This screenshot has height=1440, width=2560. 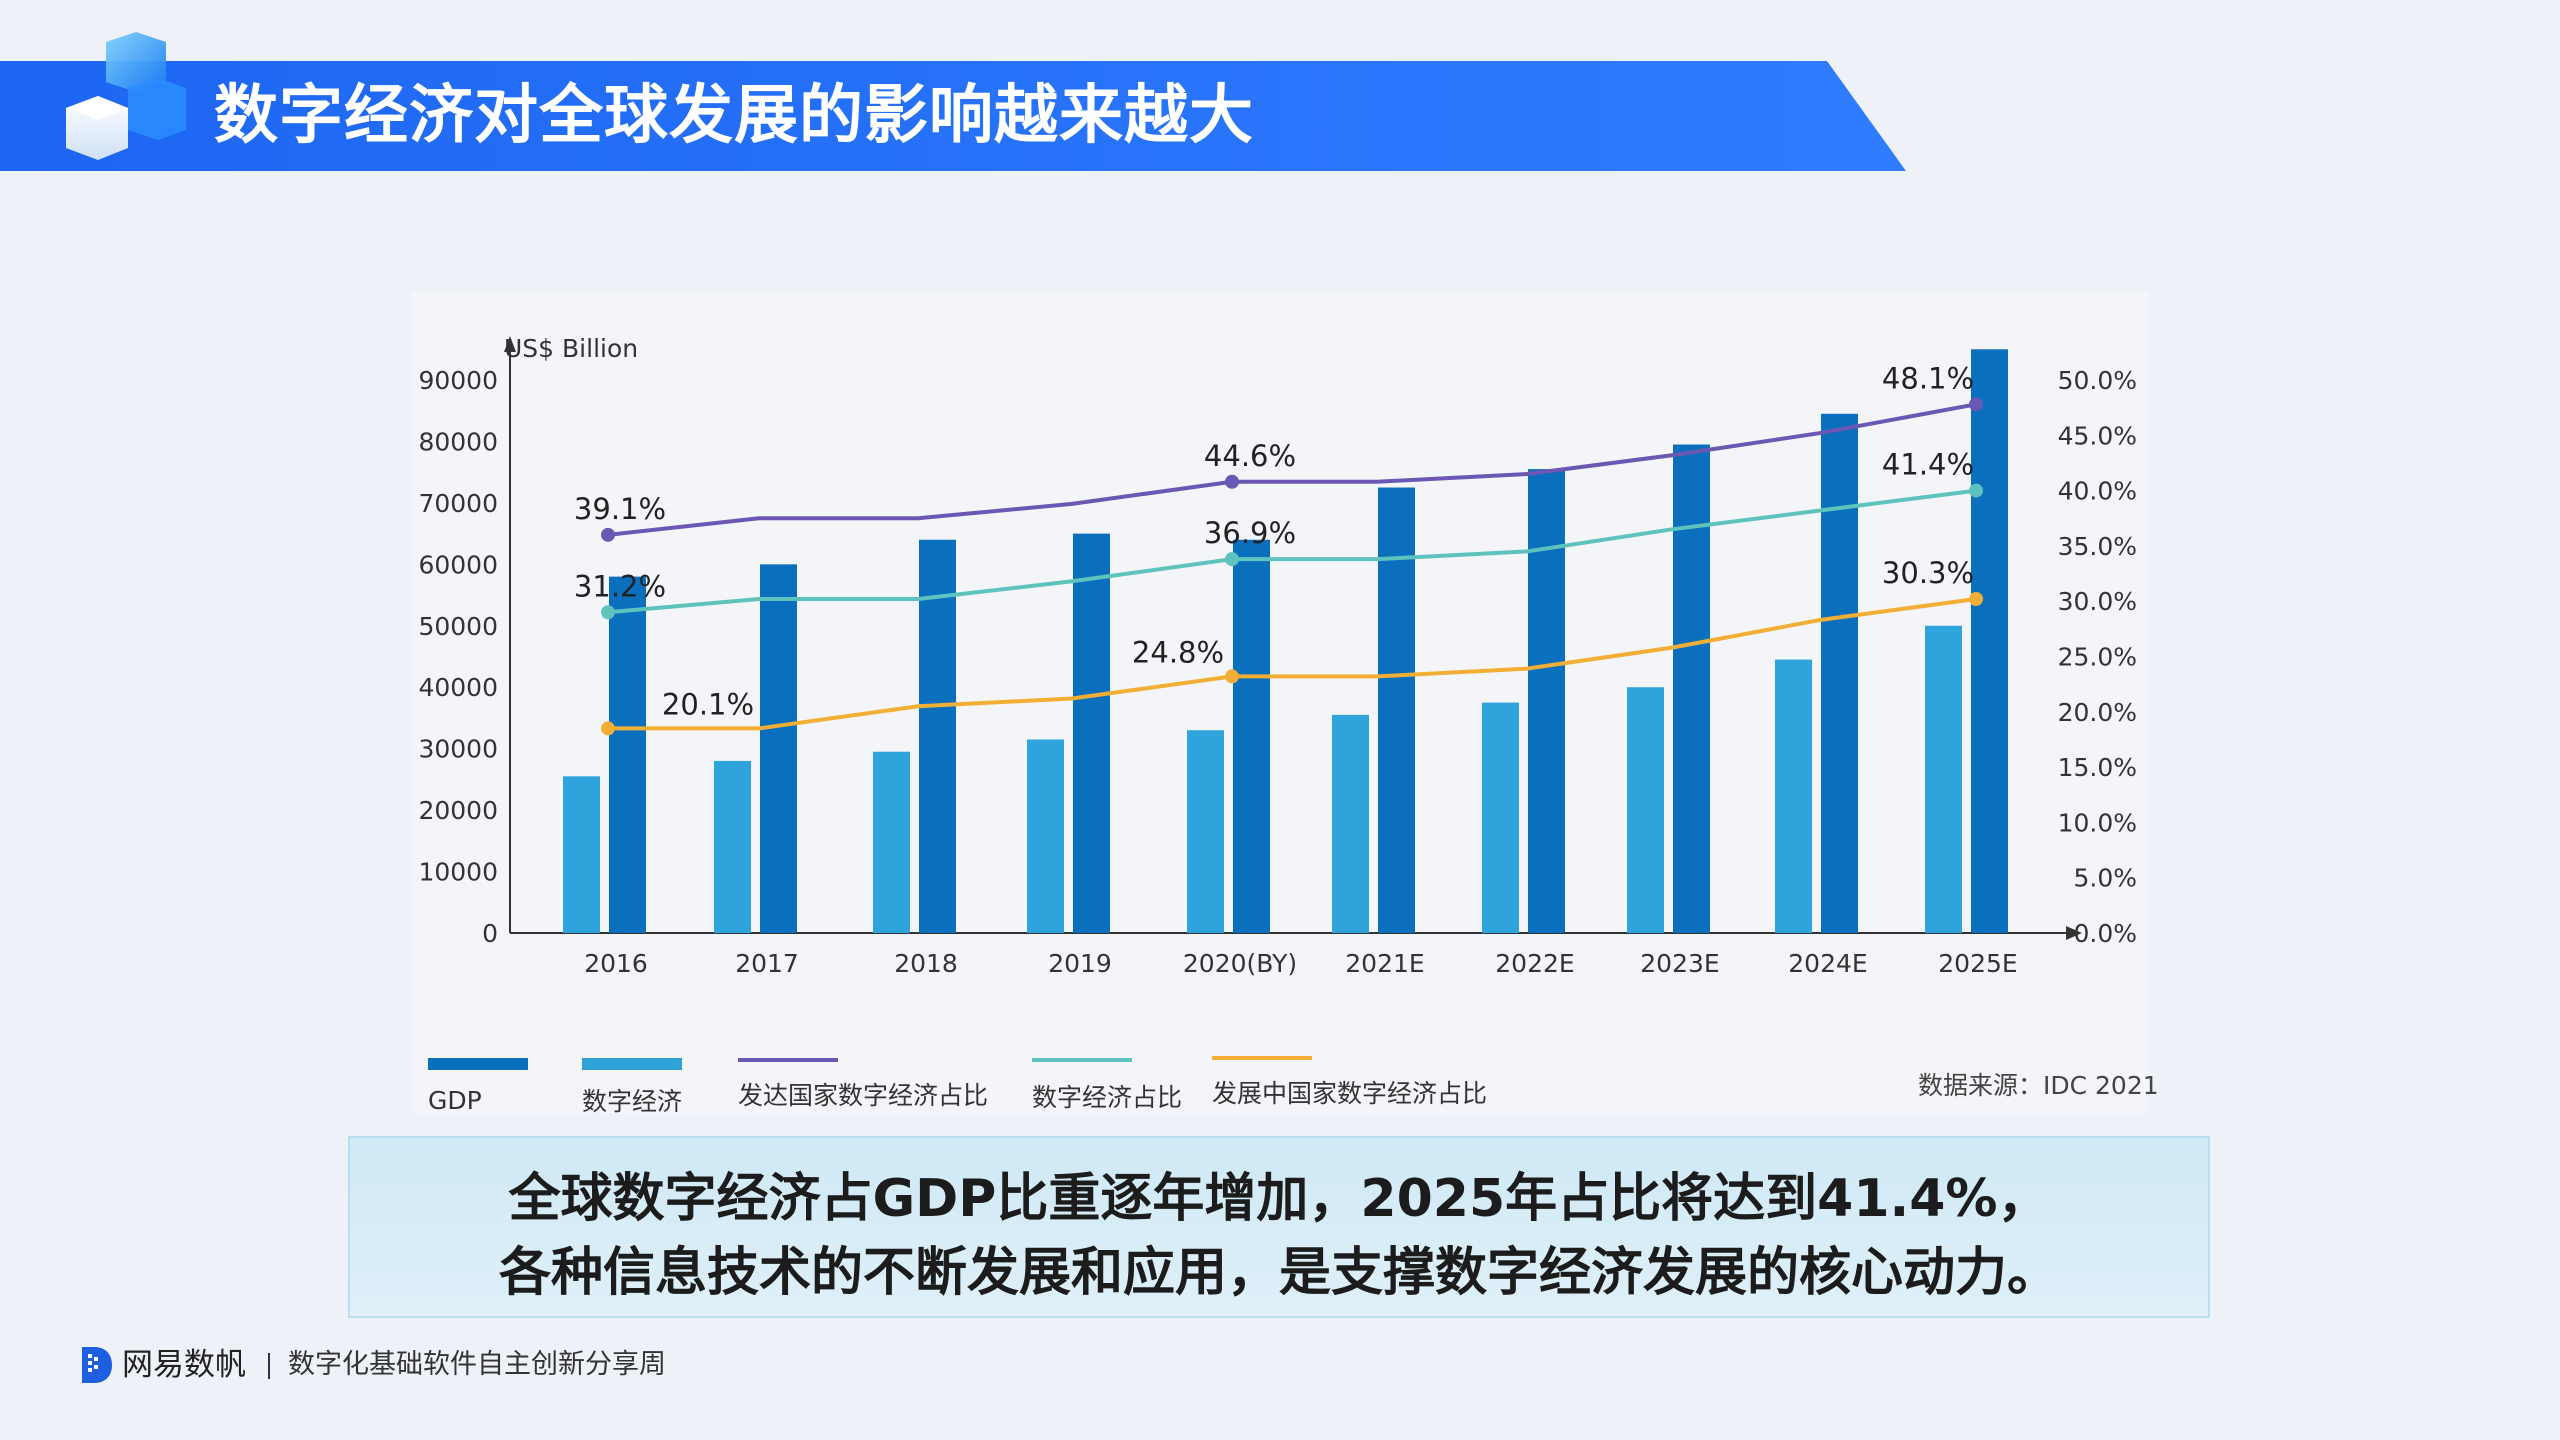 I want to click on y-left-tick-label: 0, so click(x=490, y=933).